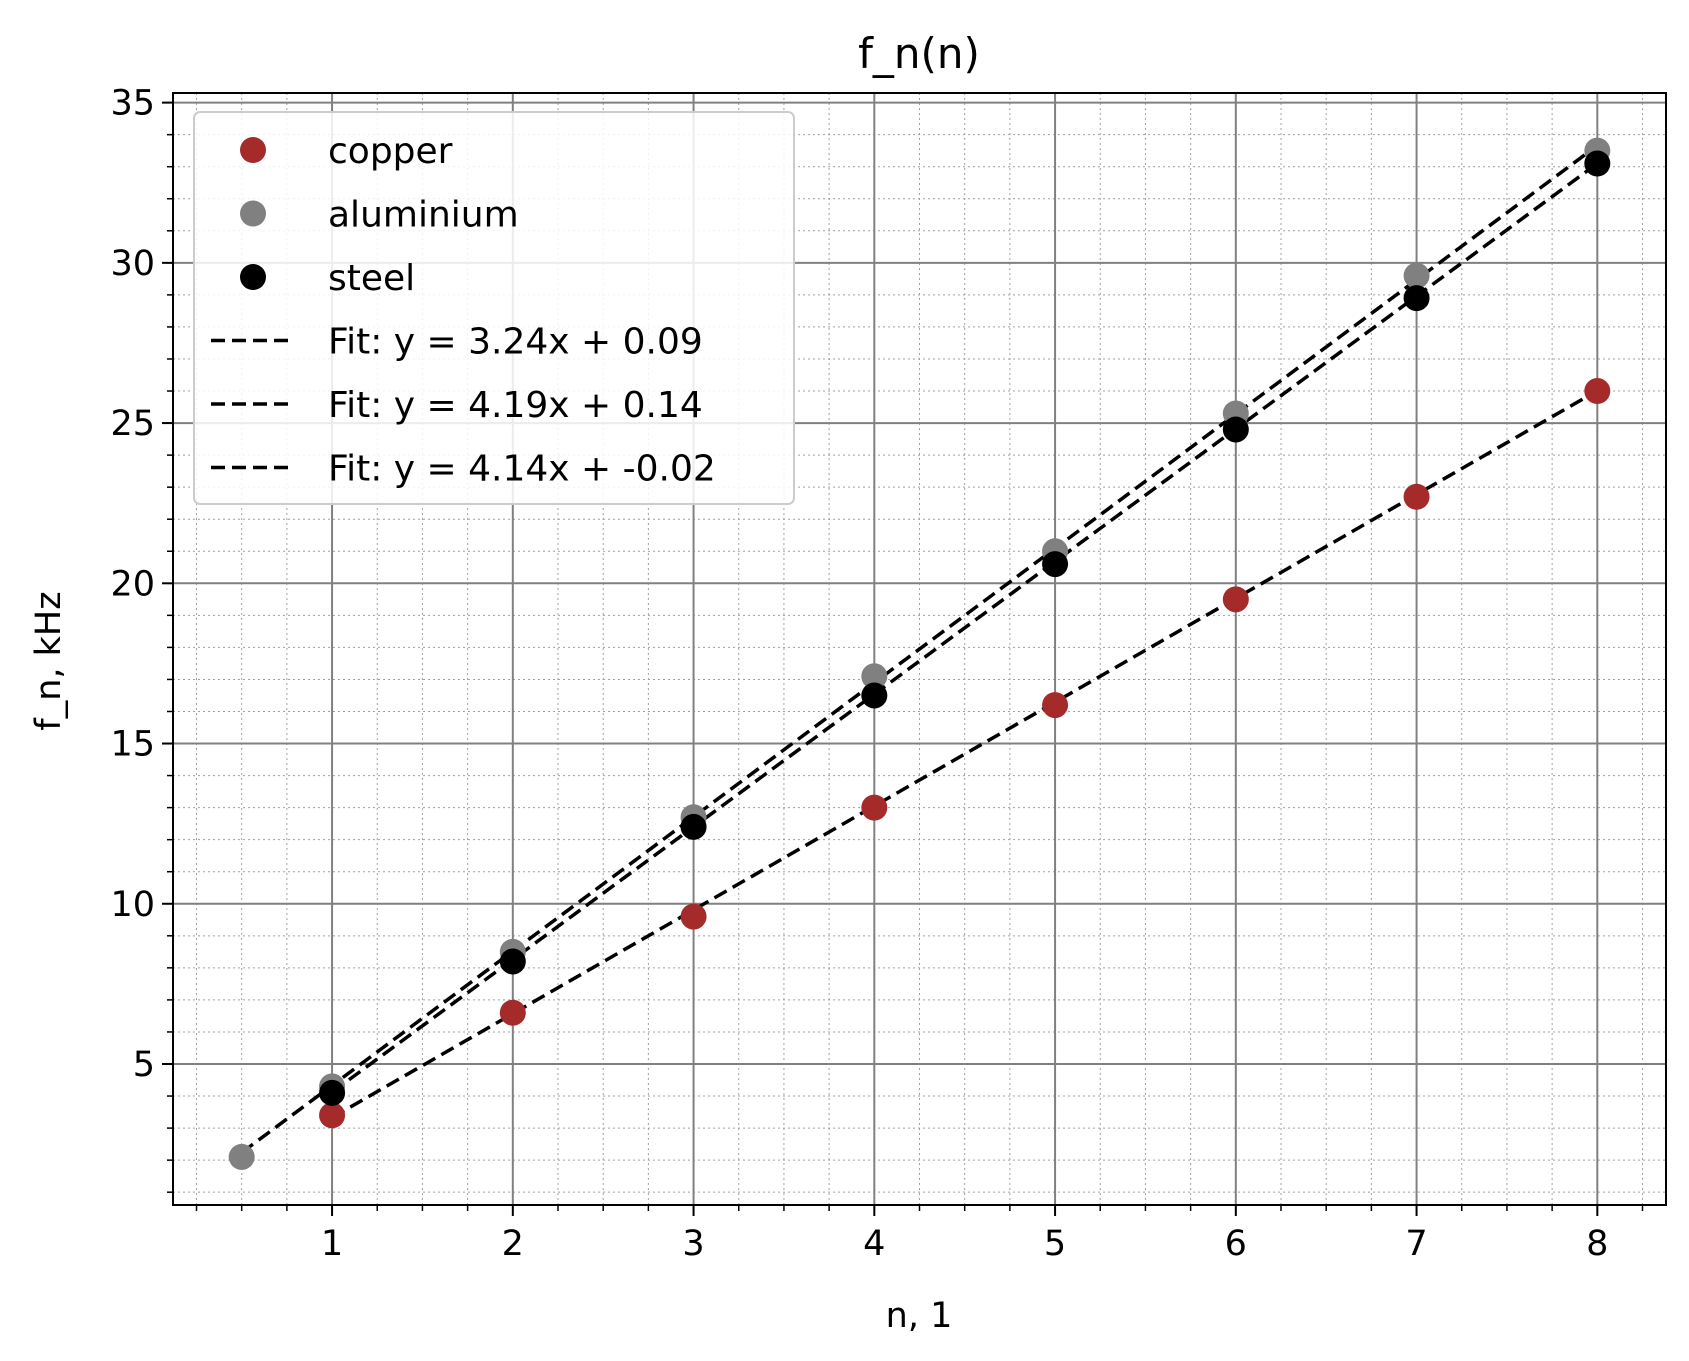  Describe the element at coordinates (132, 905) in the screenshot. I see `y-tick-label: 10` at that location.